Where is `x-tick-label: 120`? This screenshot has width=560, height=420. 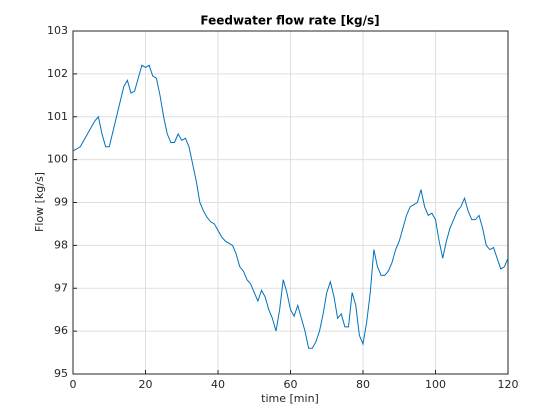
x-tick-label: 120 is located at coordinates (508, 384).